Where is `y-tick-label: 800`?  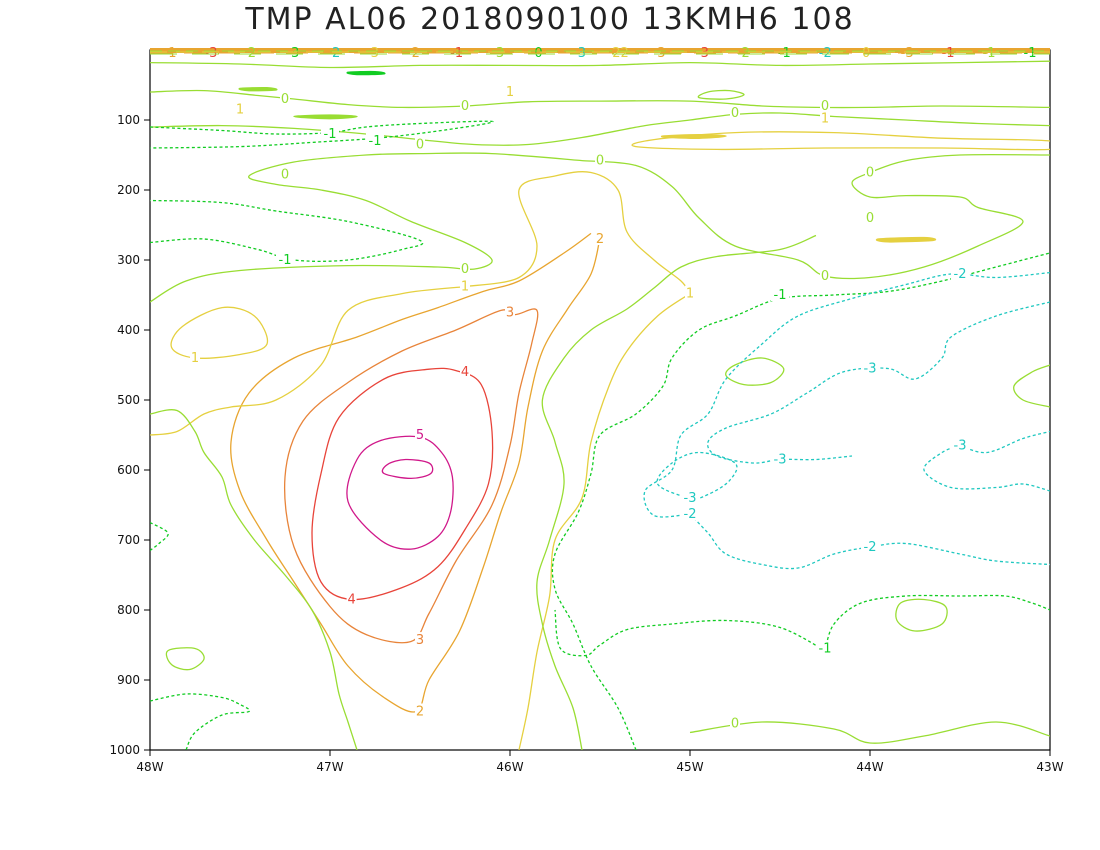 y-tick-label: 800 is located at coordinates (128, 610).